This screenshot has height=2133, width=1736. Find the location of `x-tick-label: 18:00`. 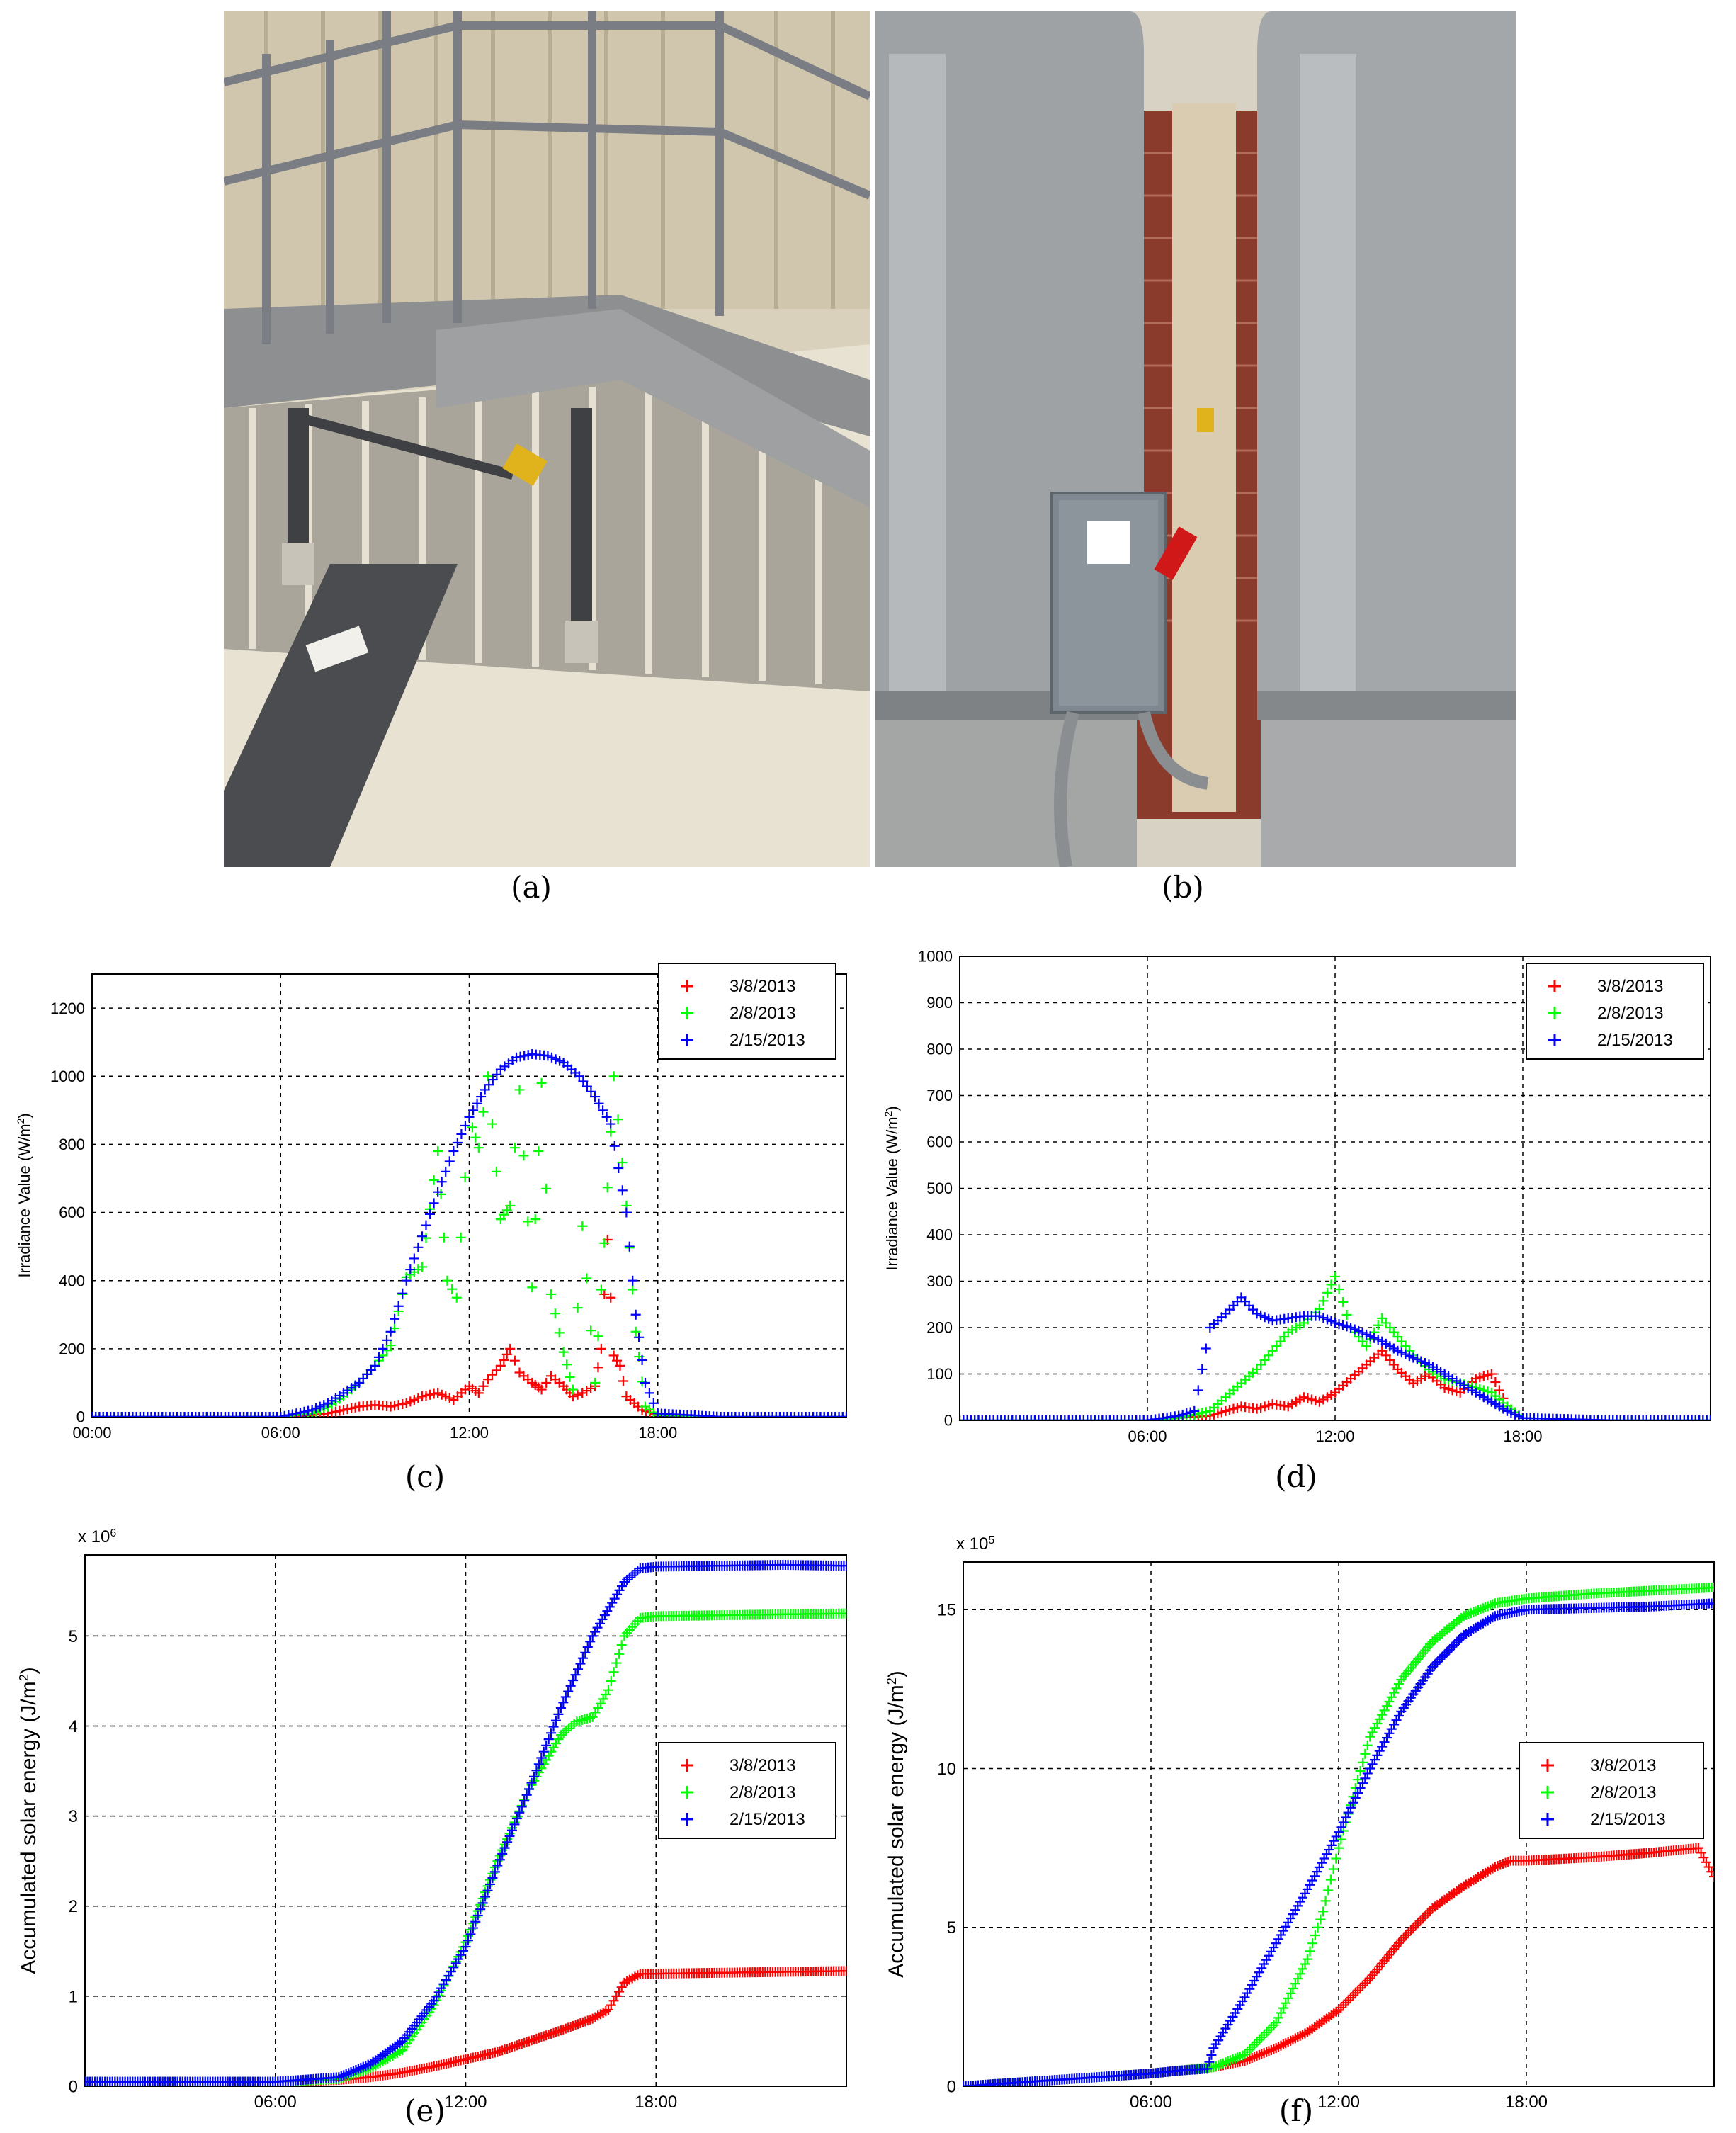

x-tick-label: 18:00 is located at coordinates (1526, 2102).